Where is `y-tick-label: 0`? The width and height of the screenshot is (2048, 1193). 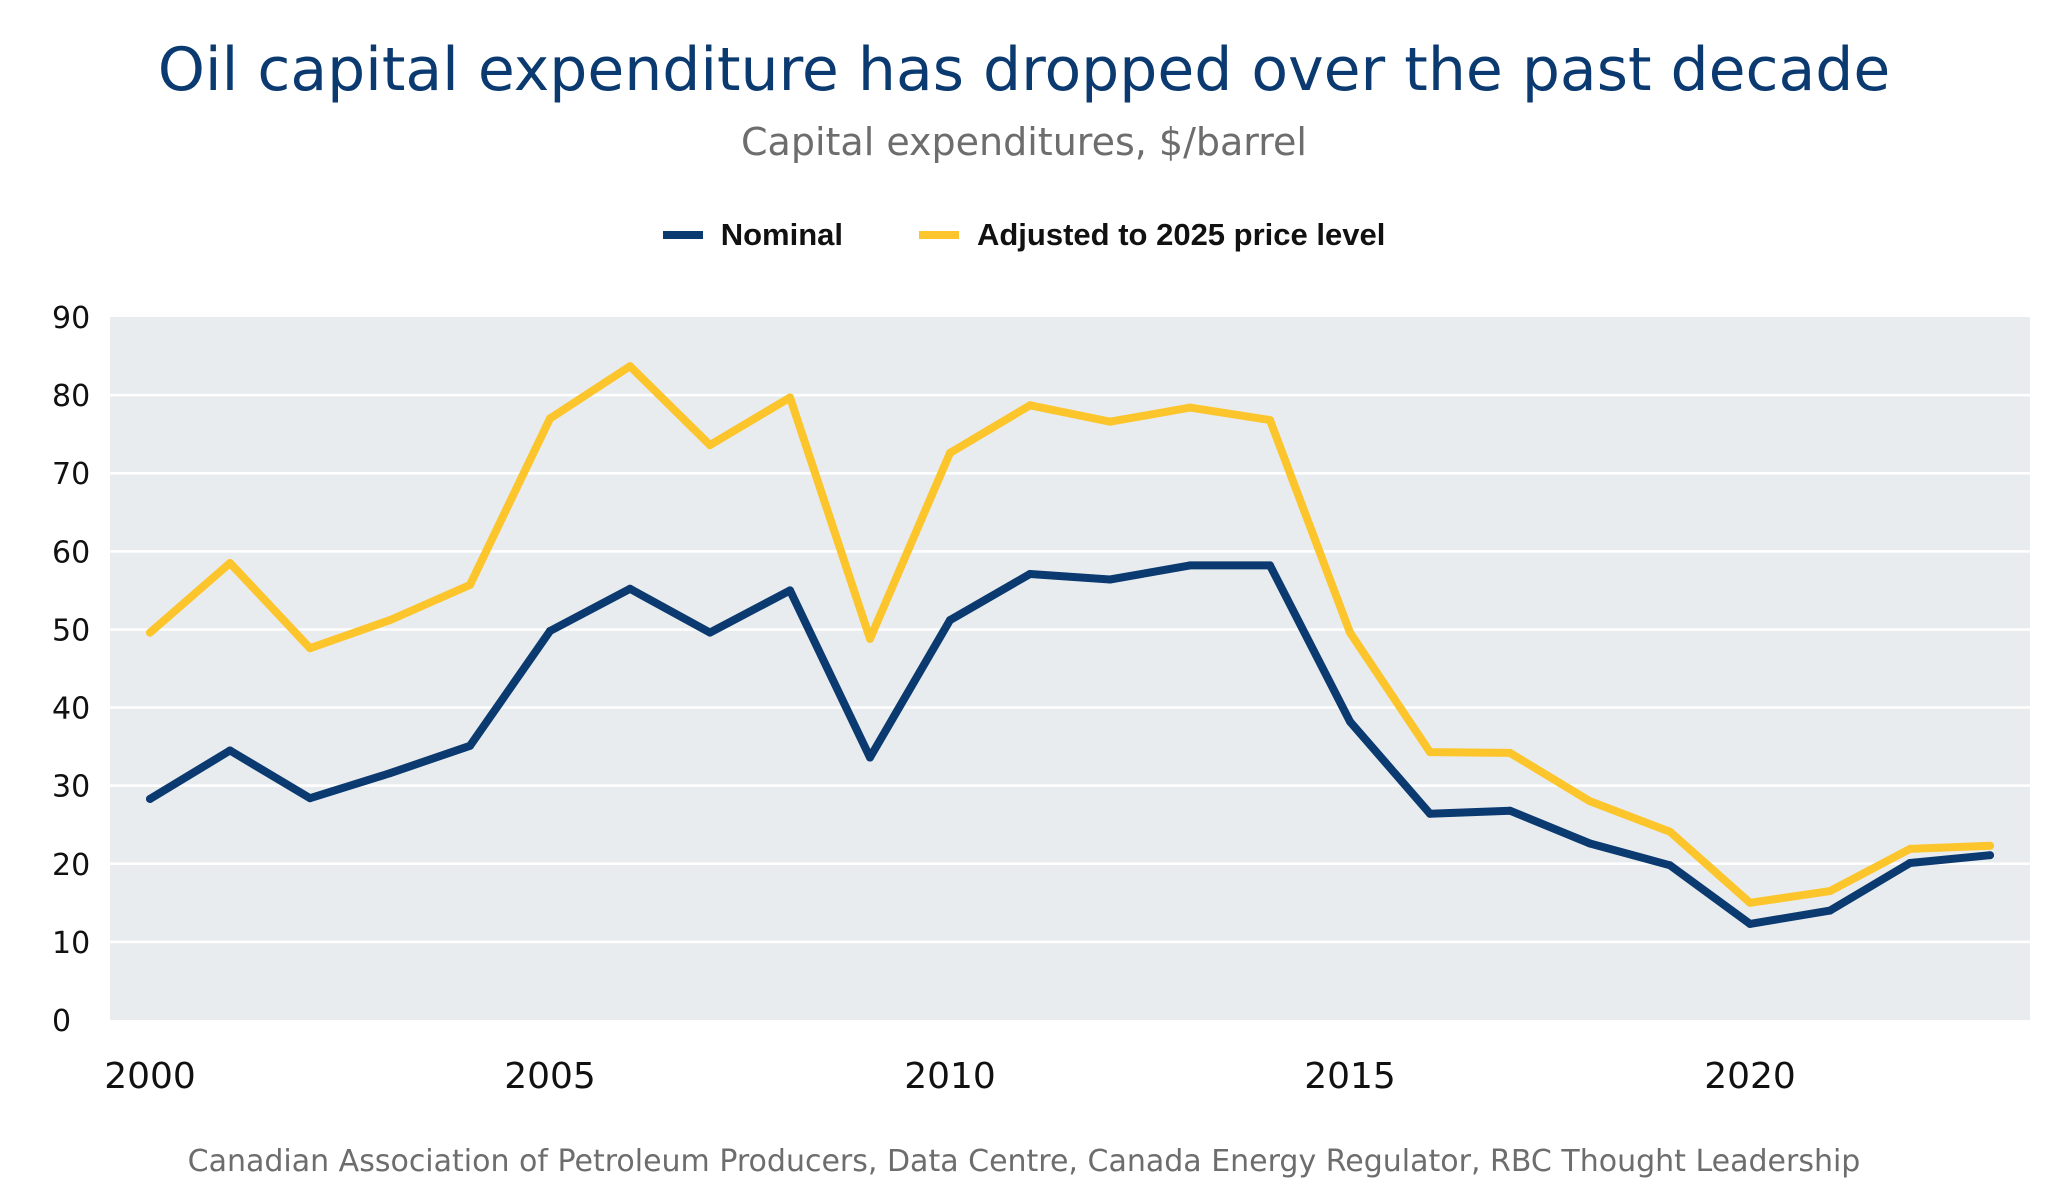
y-tick-label: 0 is located at coordinates (61, 1021).